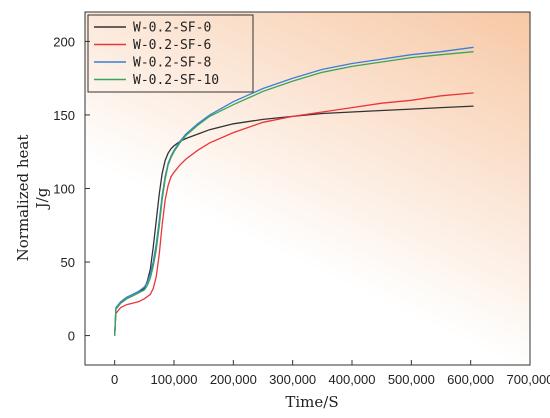  I want to click on y-axis: 0 50 100 150 200, so click(71, 189).